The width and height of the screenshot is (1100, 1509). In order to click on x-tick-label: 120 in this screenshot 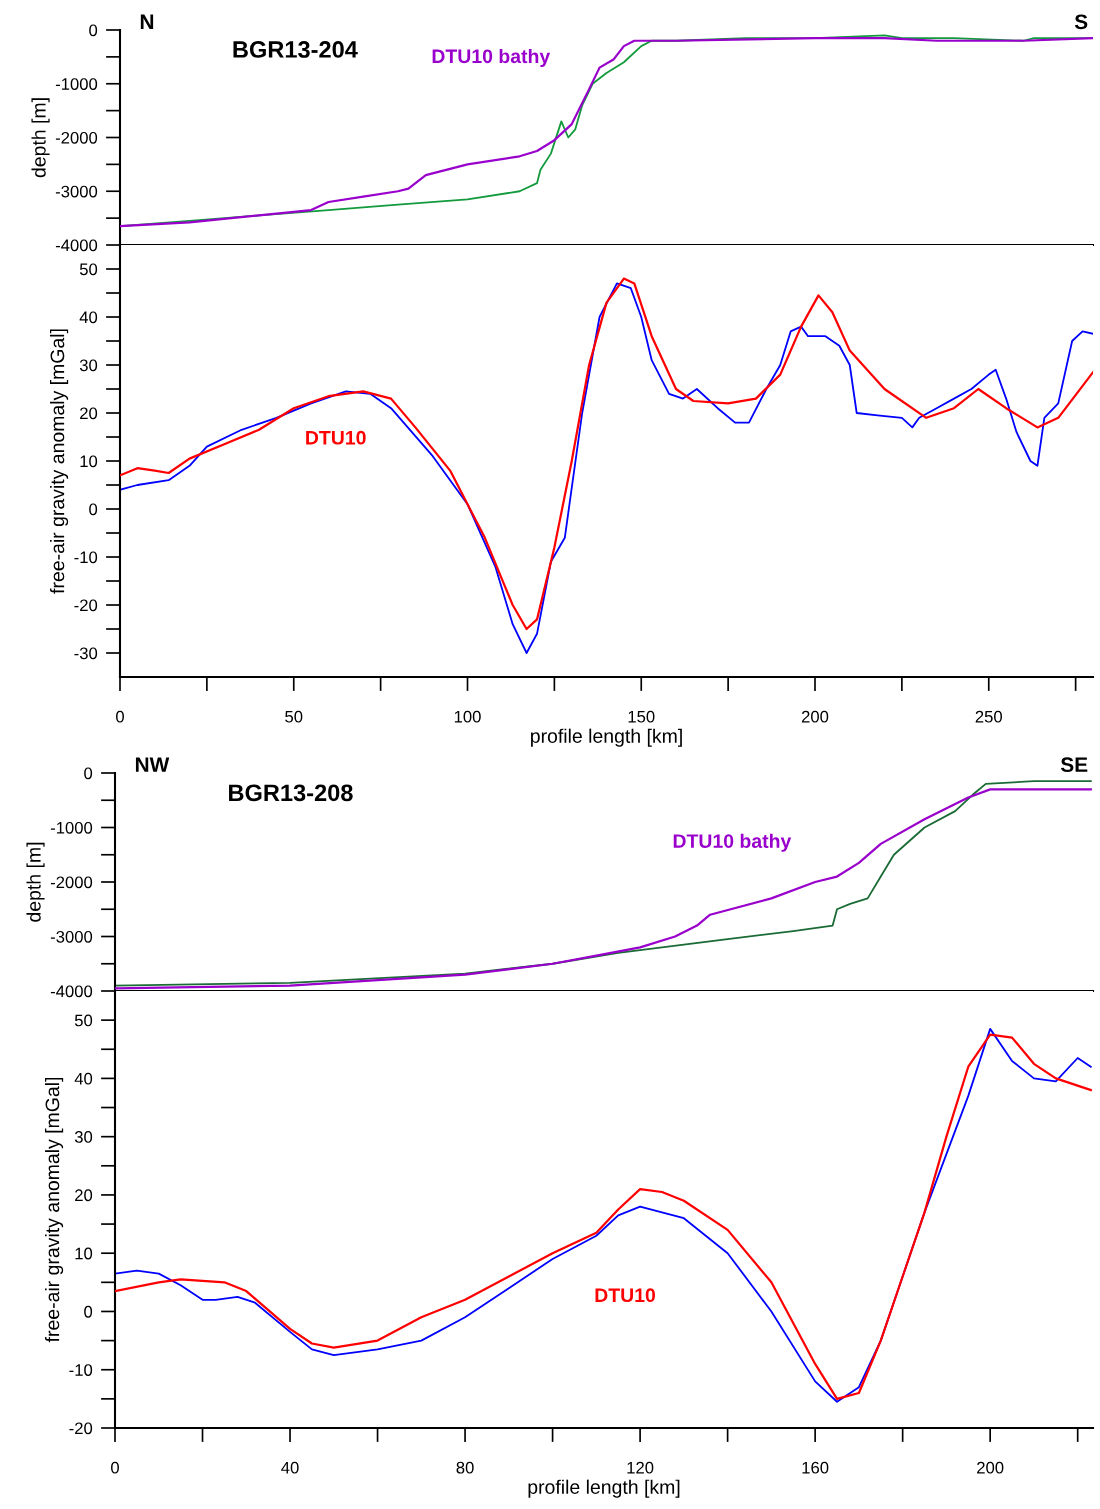, I will do `click(640, 1467)`.